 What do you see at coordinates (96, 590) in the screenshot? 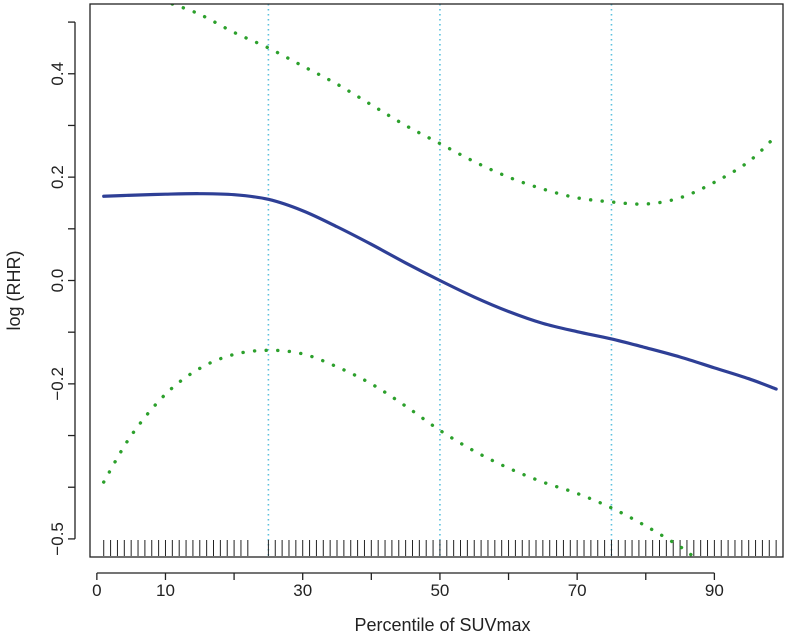
I see `x-tick-label: 0` at bounding box center [96, 590].